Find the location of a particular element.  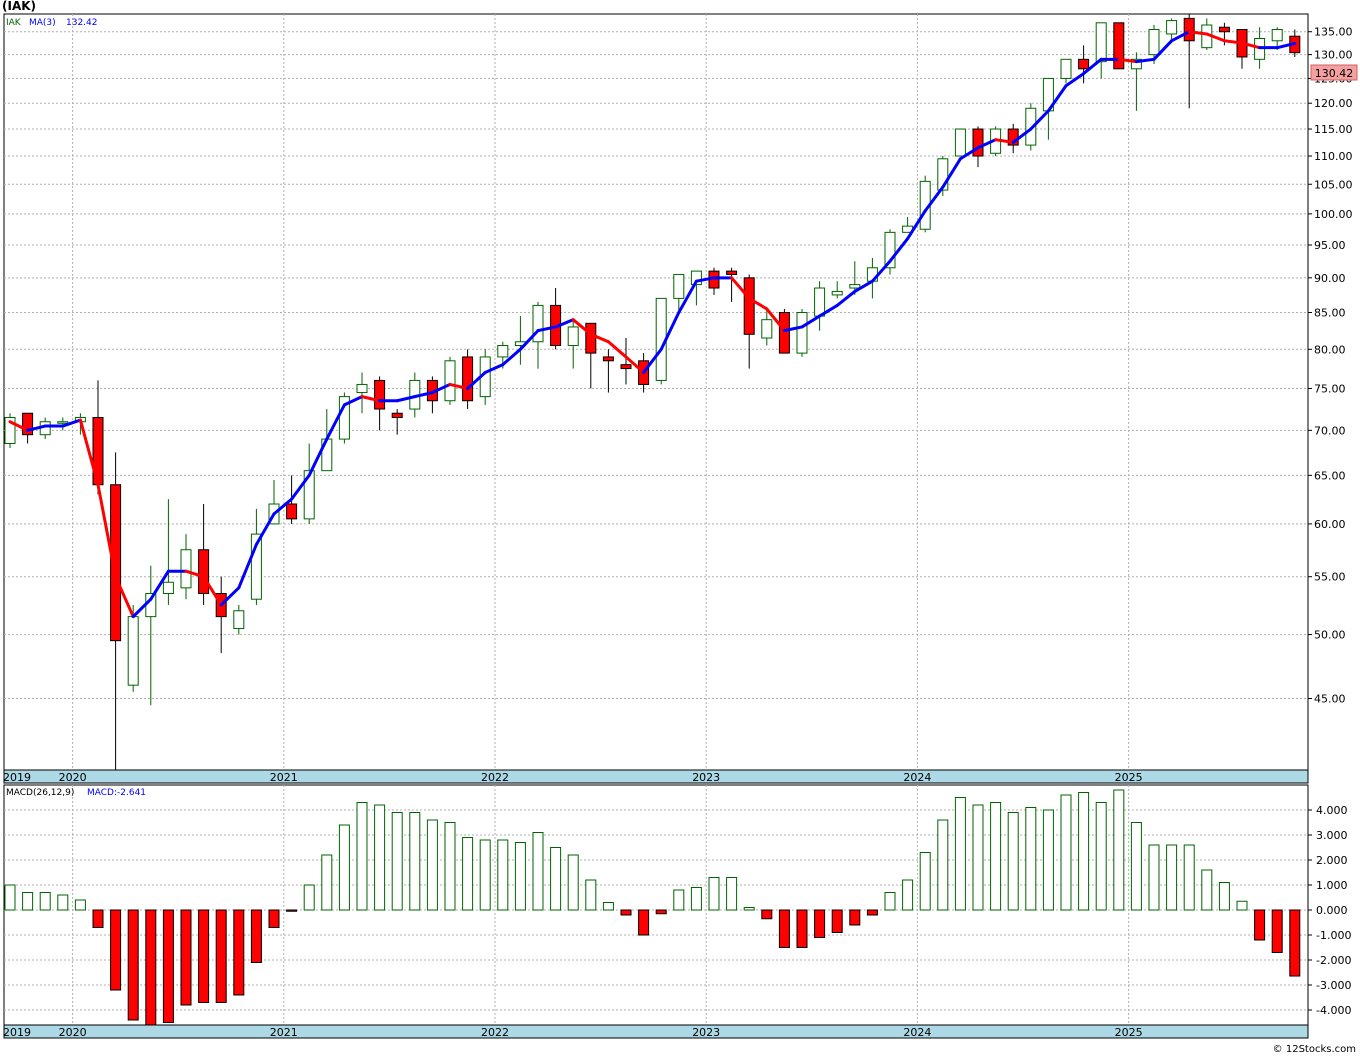

price-legend-ma-label: MA(3) is located at coordinates (42, 23).